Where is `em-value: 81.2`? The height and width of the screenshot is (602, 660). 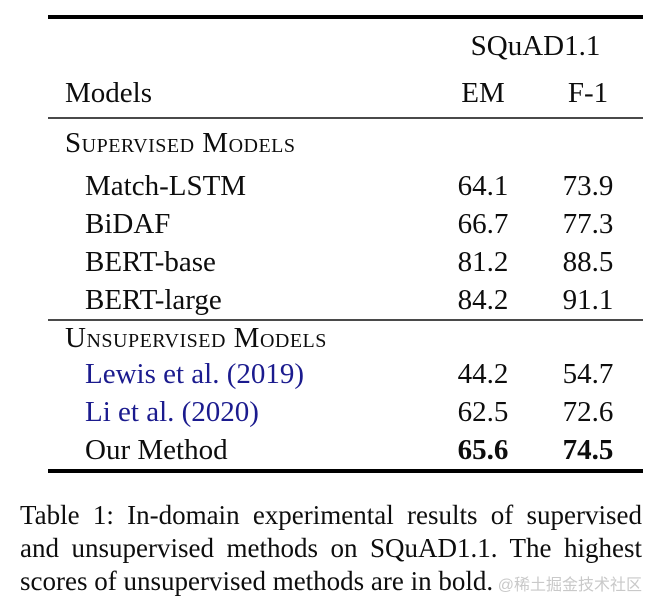 em-value: 81.2 is located at coordinates (483, 261).